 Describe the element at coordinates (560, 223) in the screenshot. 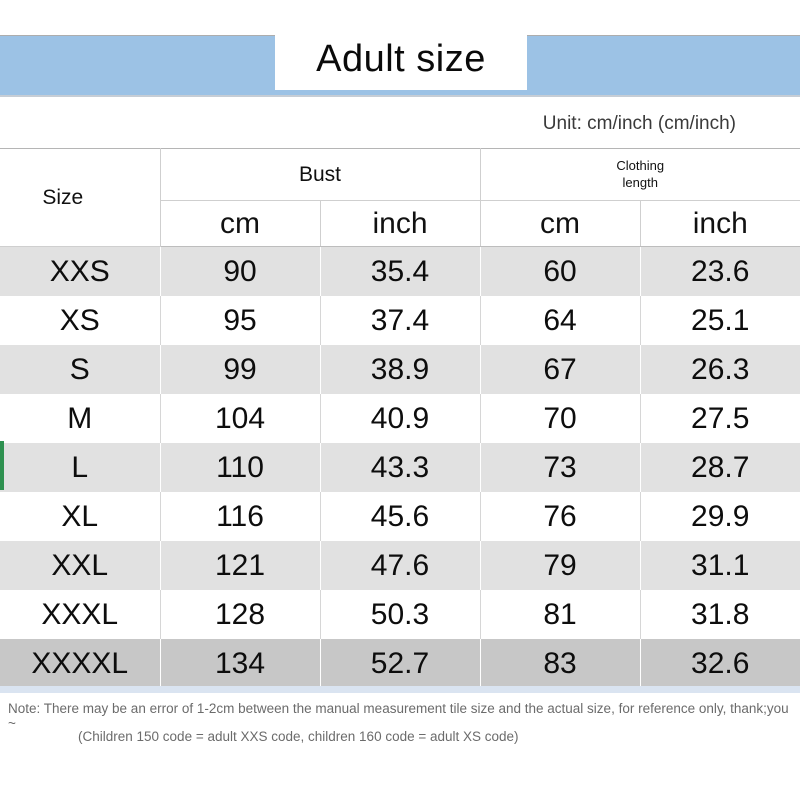

I see `subheader-length-cm: cm` at that location.